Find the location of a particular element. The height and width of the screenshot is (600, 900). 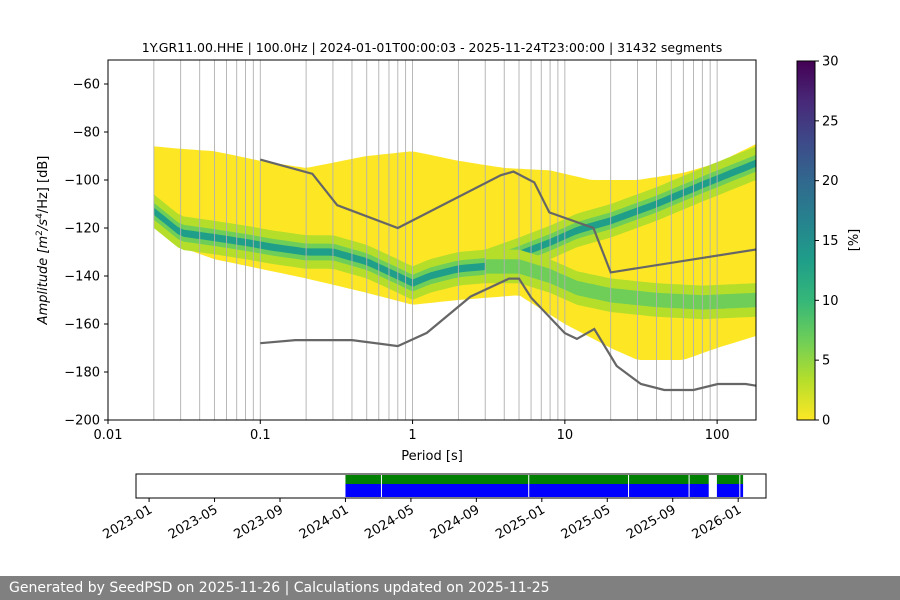

colorbar-tick-label: 15 is located at coordinates (830, 241).